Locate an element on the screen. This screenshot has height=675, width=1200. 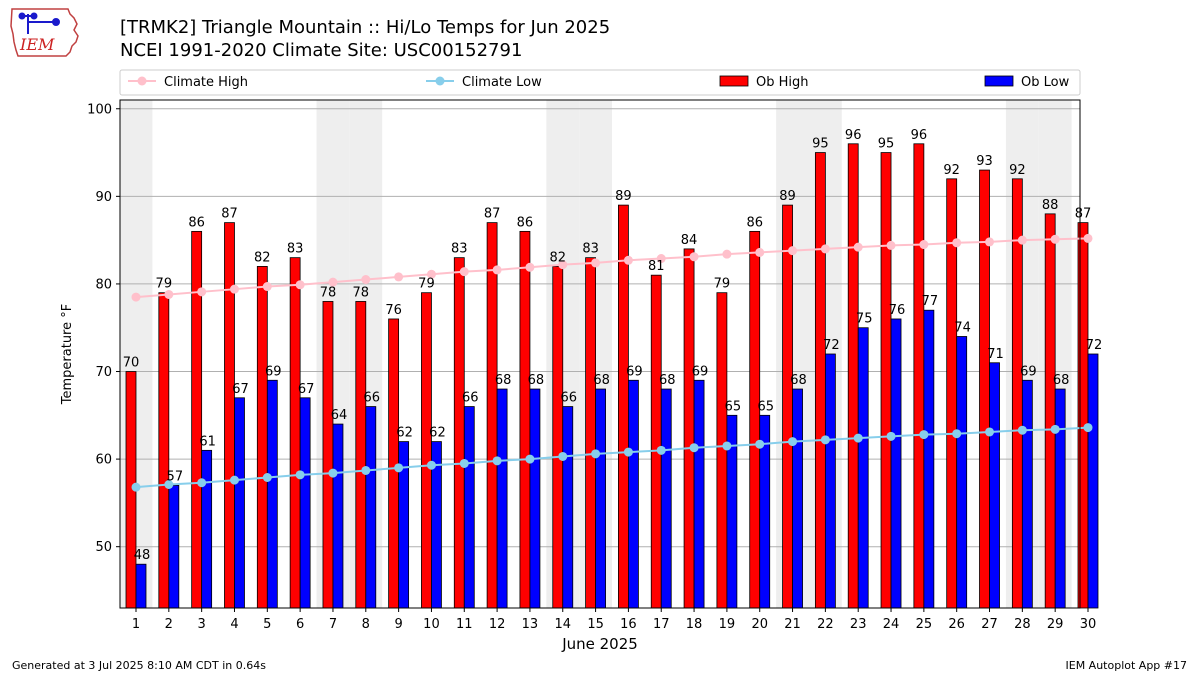
legend-ob-high-swatch is located at coordinates (734, 81).